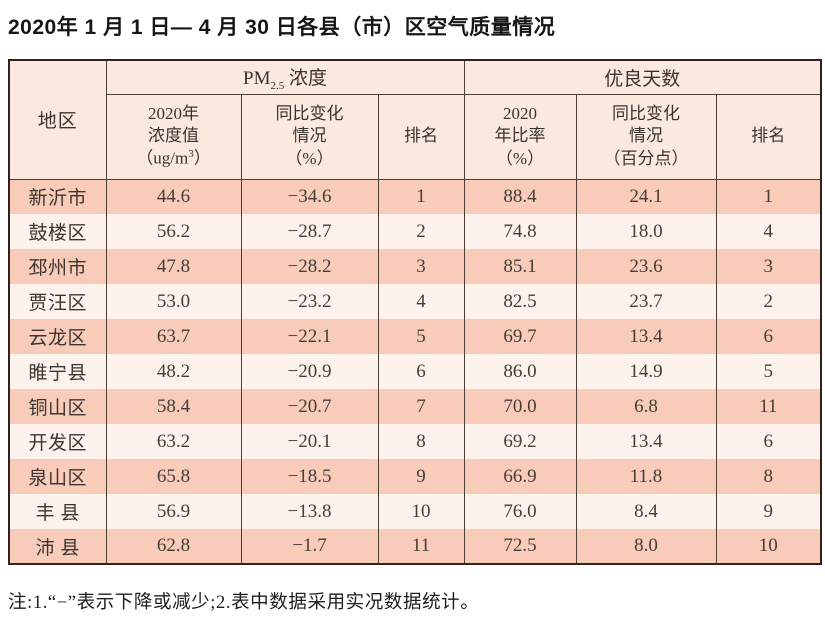 The image size is (825, 620). Describe the element at coordinates (173, 546) in the screenshot. I see `pm-value-cell: 62.8` at that location.